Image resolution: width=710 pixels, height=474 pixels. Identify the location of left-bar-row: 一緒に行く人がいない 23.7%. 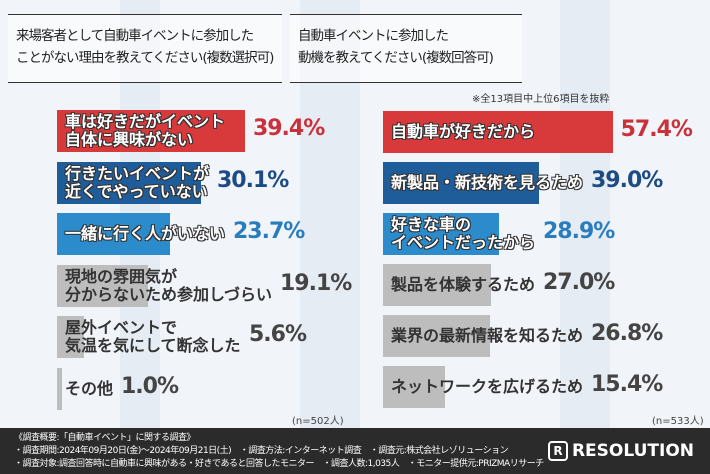
(217, 234).